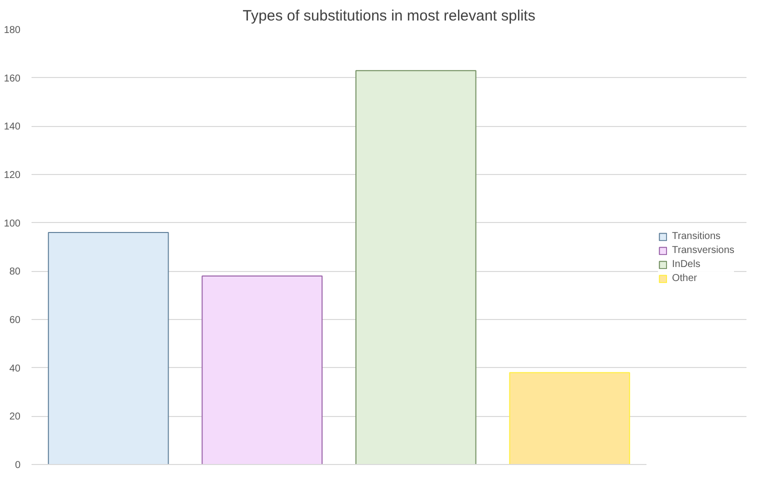 This screenshot has height=502, width=765. I want to click on y-tick-label: 120, so click(12, 175).